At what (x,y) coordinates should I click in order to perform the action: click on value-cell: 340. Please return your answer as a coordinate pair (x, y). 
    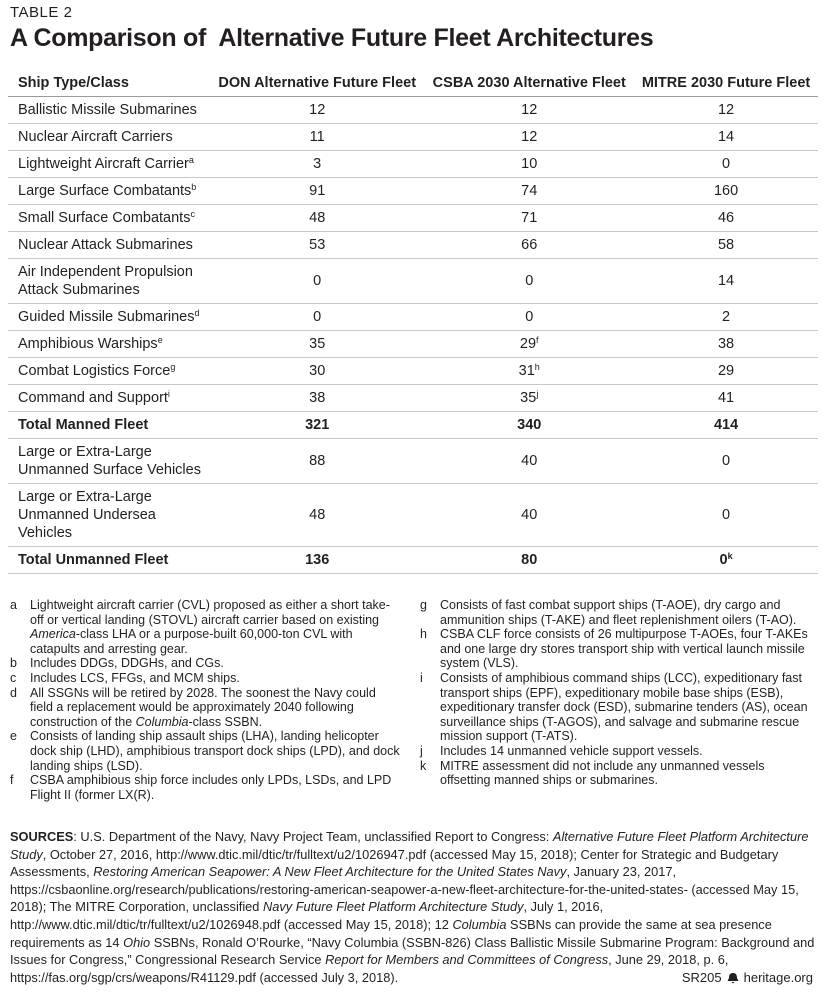
    Looking at the image, I should click on (529, 425).